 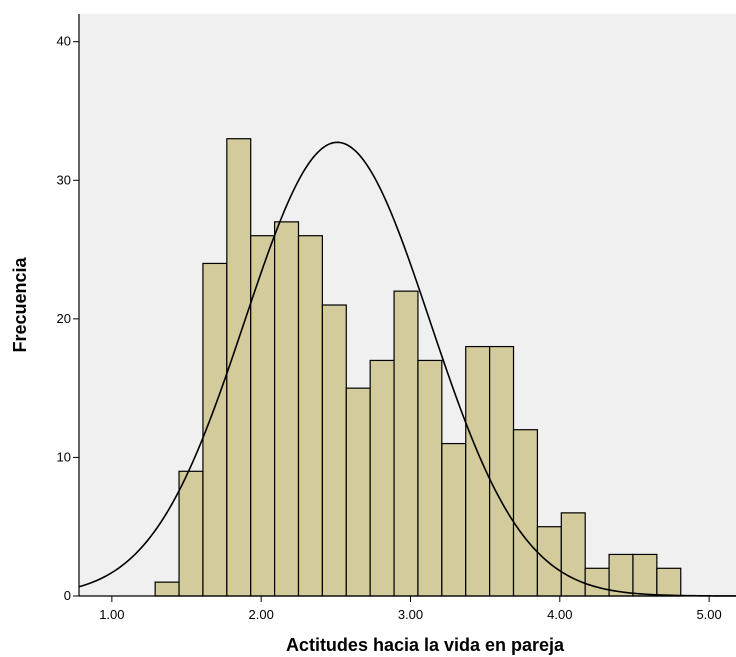 What do you see at coordinates (20, 304) in the screenshot?
I see `y-axis-title: Frecuencia` at bounding box center [20, 304].